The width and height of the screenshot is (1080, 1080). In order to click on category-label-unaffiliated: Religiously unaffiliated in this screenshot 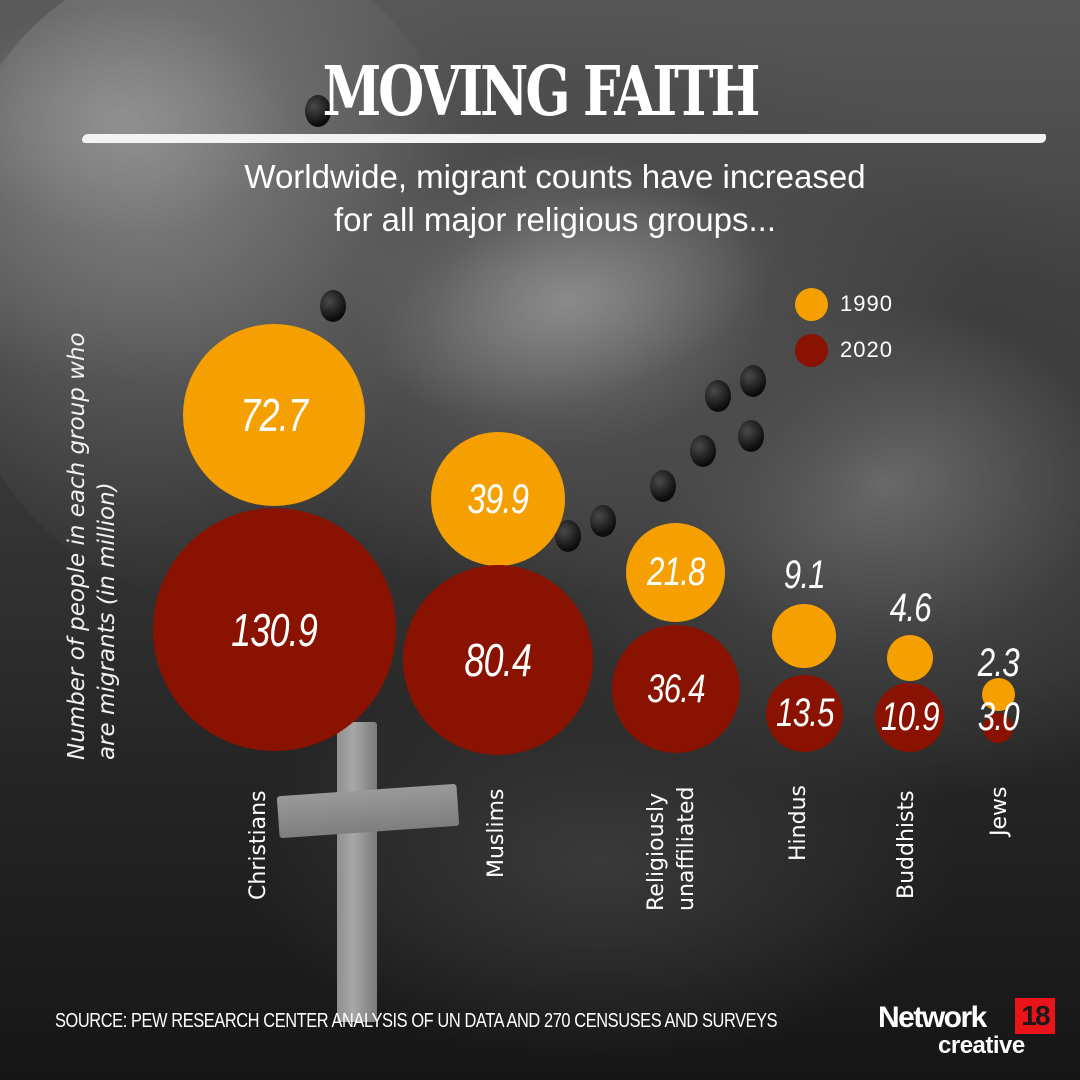, I will do `click(672, 849)`.